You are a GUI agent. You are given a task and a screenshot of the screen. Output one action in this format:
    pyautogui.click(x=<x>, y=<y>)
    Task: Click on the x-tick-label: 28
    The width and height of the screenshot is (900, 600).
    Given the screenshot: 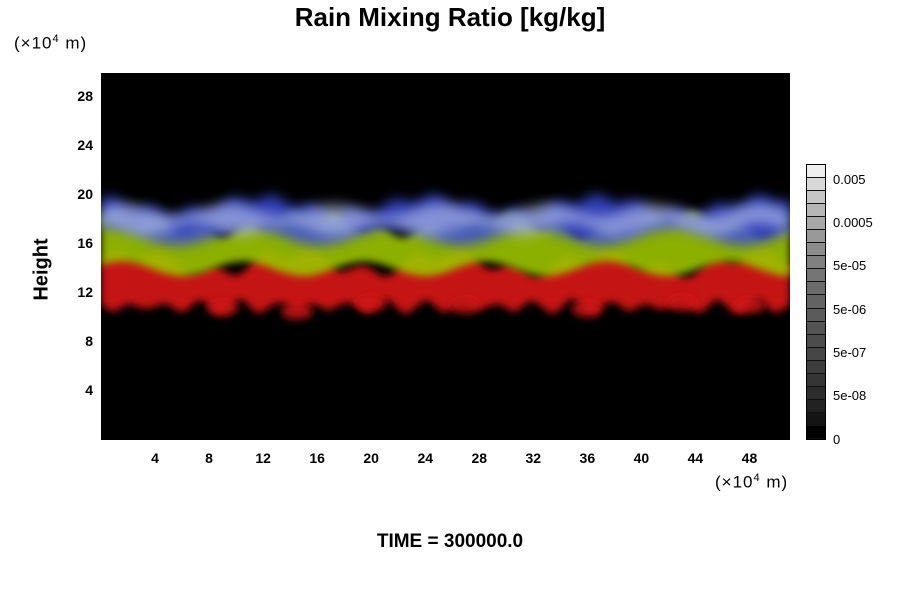 What is the action you would take?
    pyautogui.click(x=479, y=458)
    